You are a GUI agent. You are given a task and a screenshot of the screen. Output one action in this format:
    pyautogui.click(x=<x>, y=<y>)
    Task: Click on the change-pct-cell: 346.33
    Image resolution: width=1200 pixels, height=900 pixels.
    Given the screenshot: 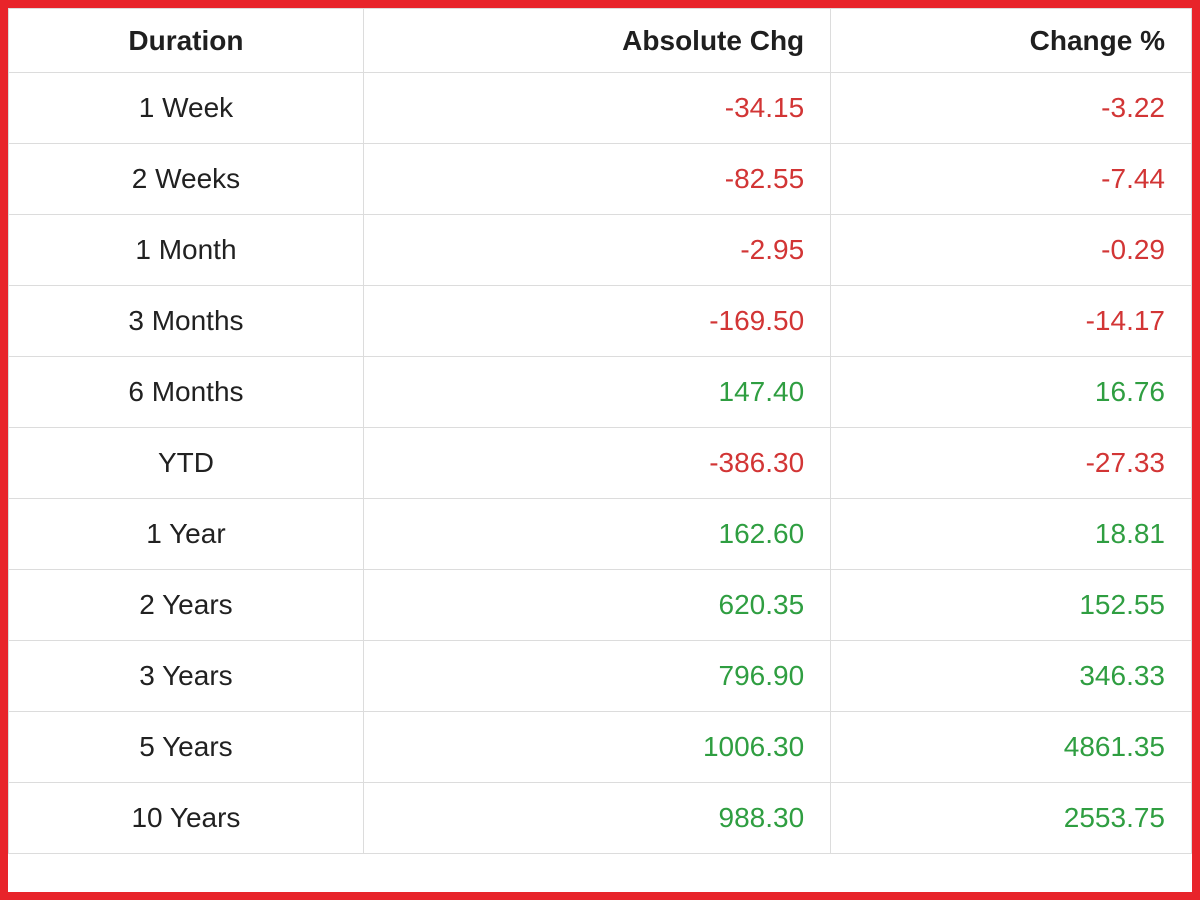 What is the action you would take?
    pyautogui.click(x=1011, y=676)
    